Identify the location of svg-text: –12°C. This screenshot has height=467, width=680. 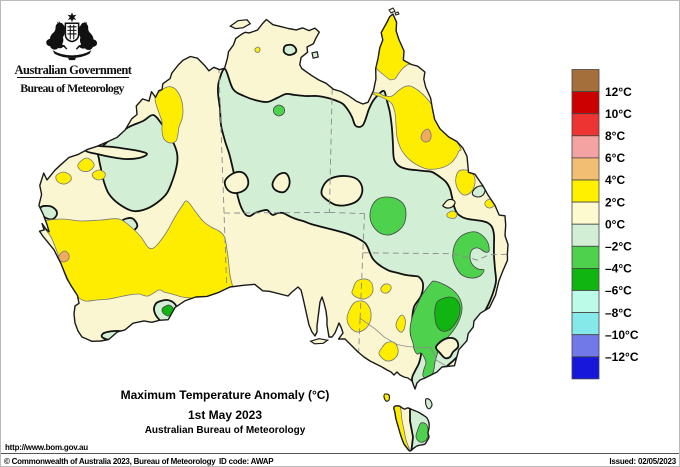
(622, 357).